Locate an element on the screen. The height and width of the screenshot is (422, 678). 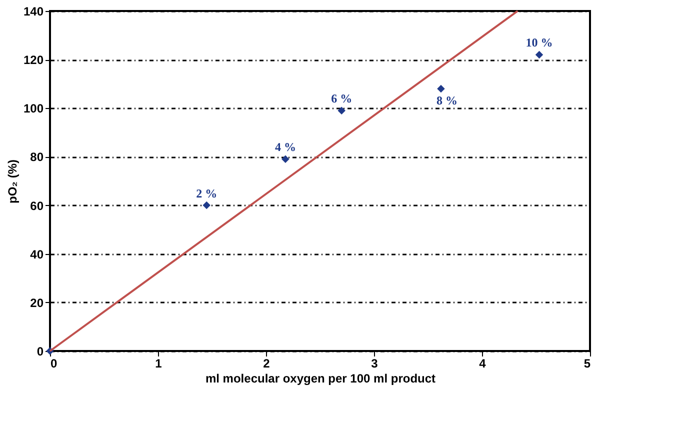
y-tick-label: 80 is located at coordinates (37, 157).